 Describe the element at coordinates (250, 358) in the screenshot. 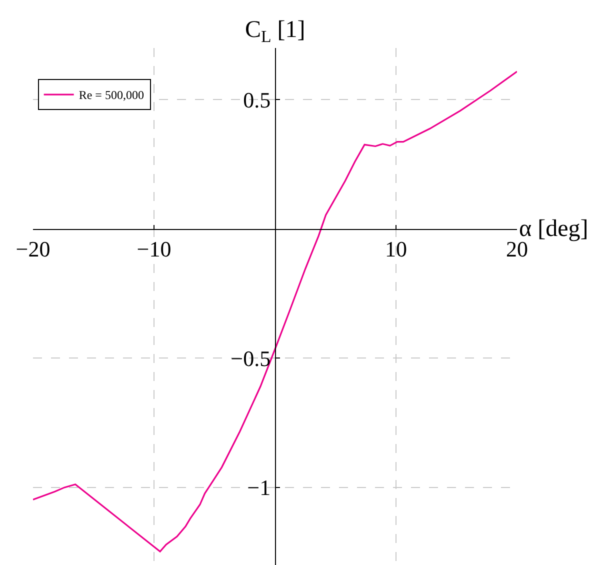

I see `y-tick-label: −0.5` at that location.